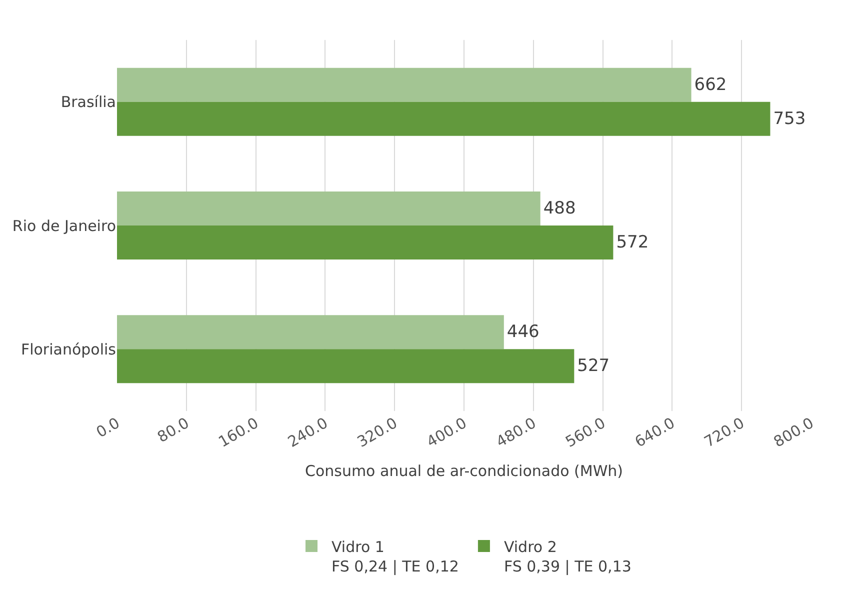  What do you see at coordinates (523, 332) in the screenshot?
I see `data-label: 446` at bounding box center [523, 332].